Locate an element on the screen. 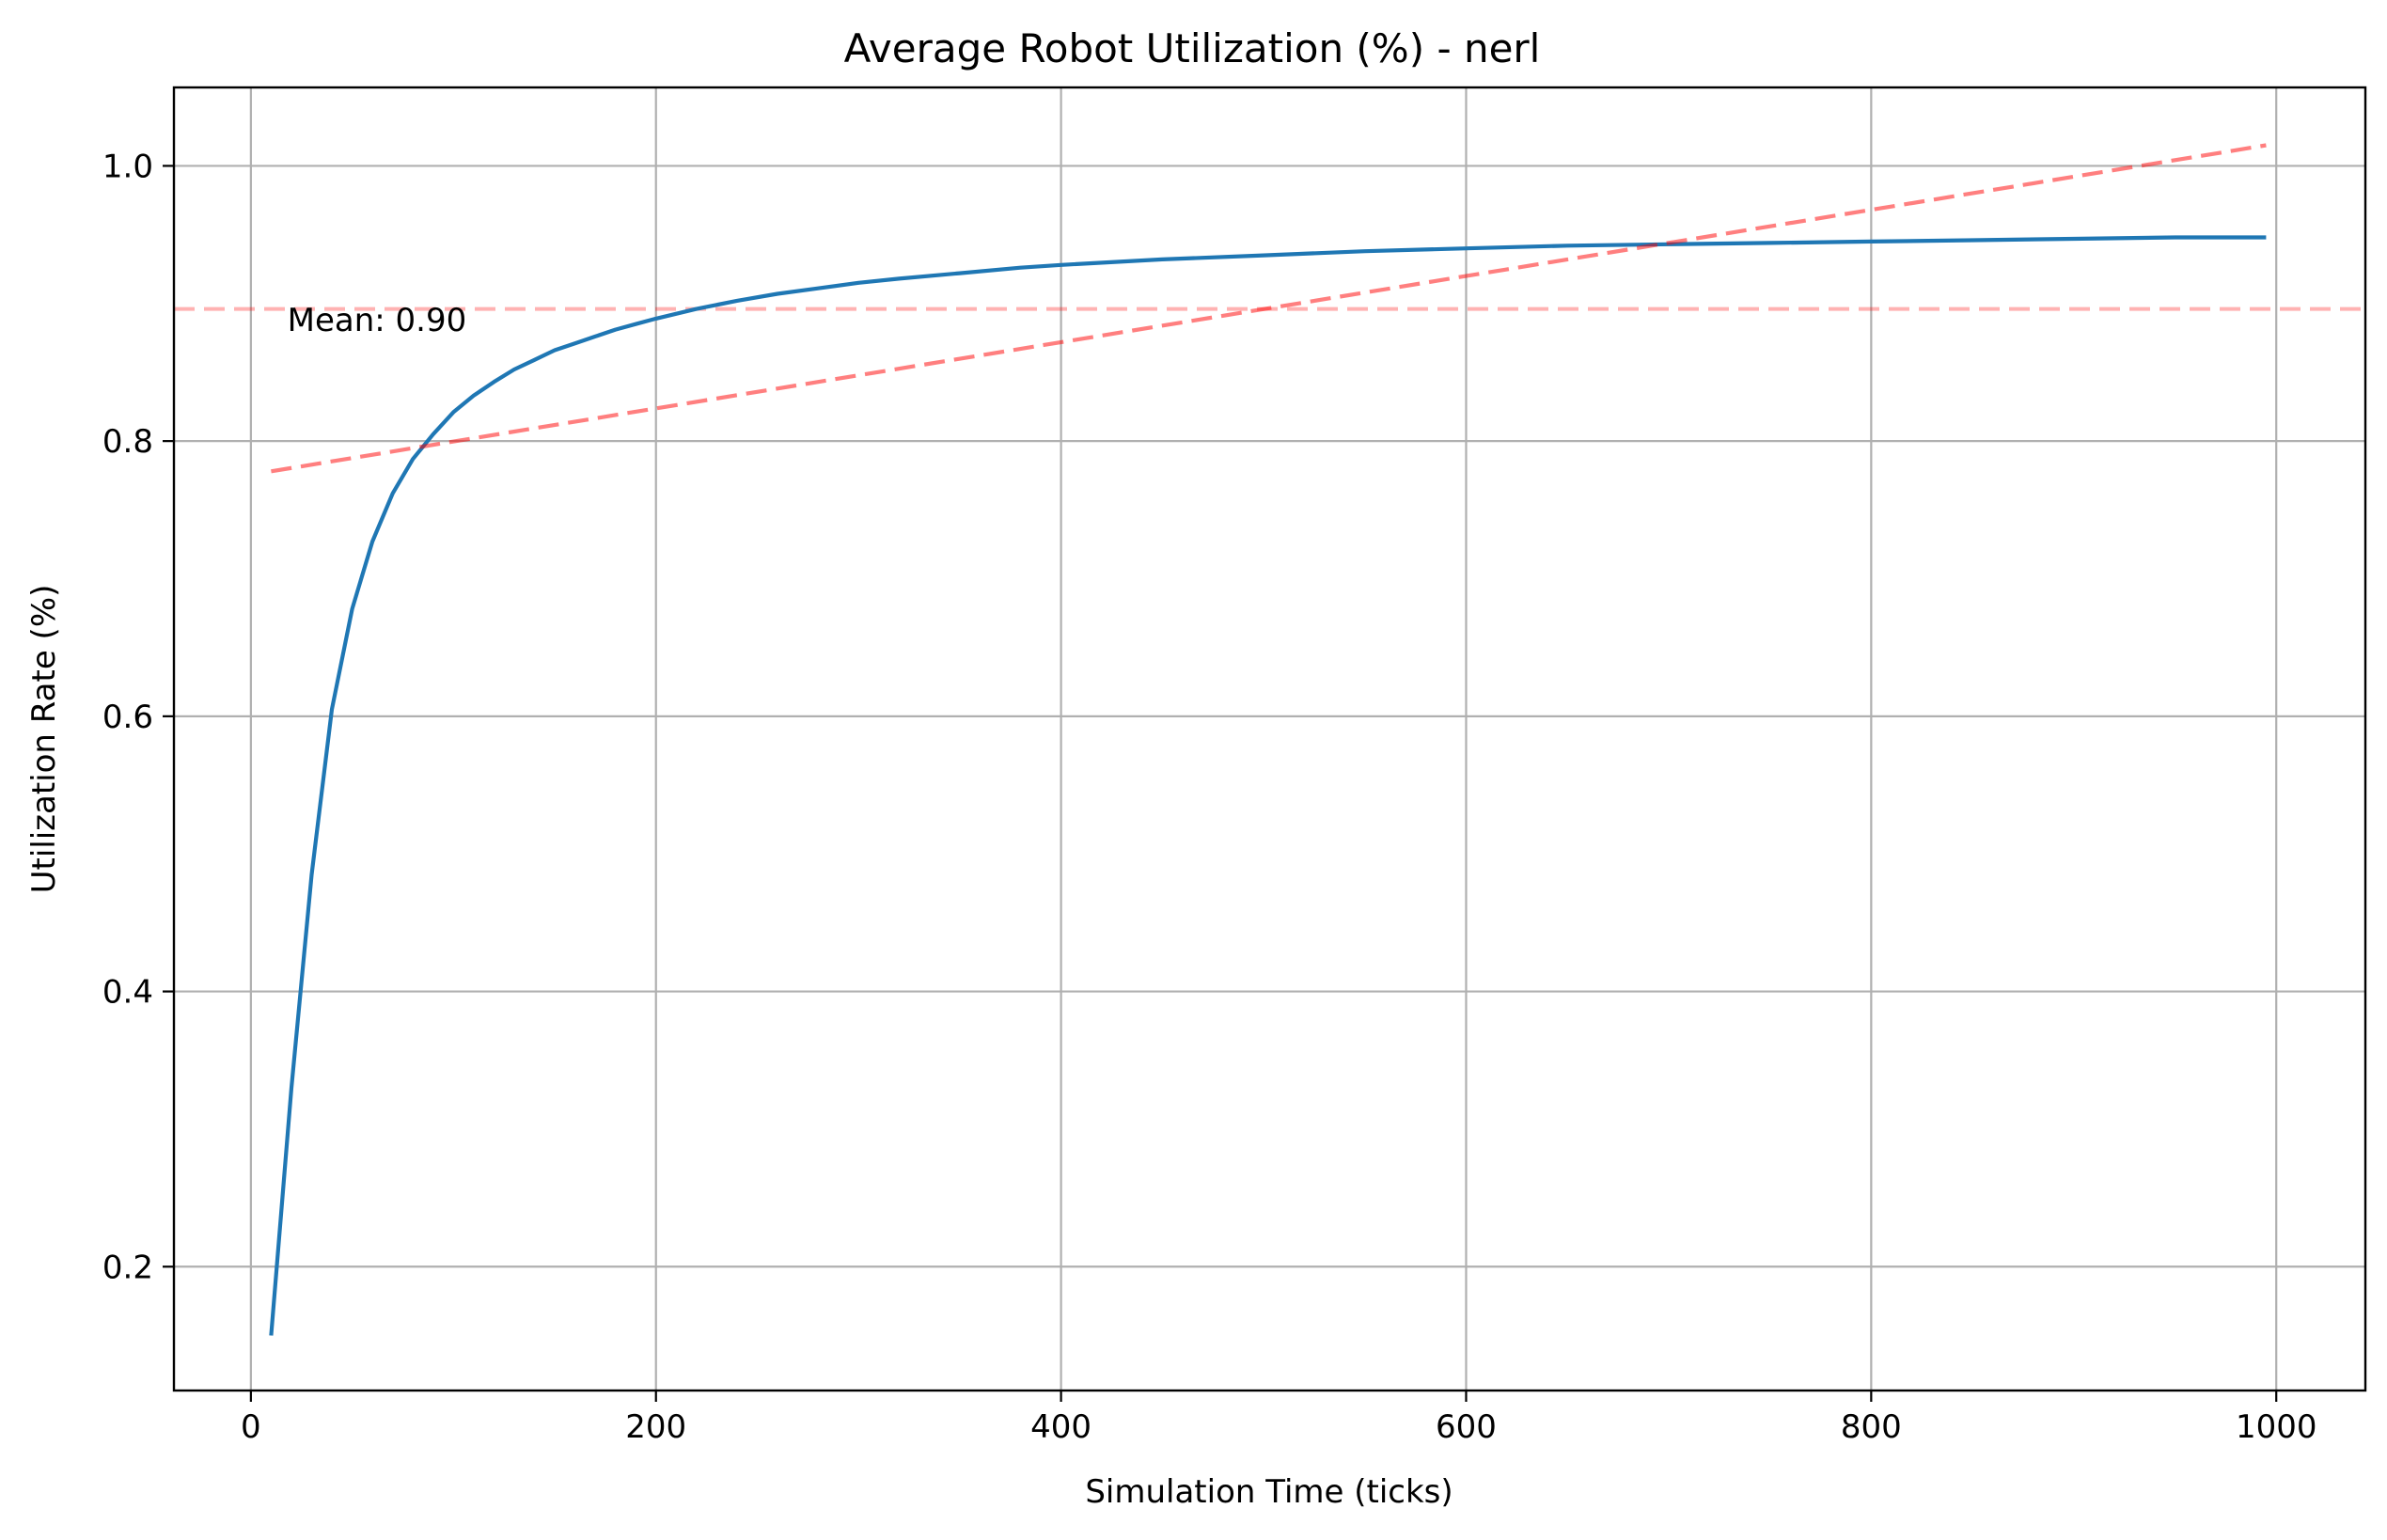  mean-annotation: Mean: 0.90 is located at coordinates (377, 321).